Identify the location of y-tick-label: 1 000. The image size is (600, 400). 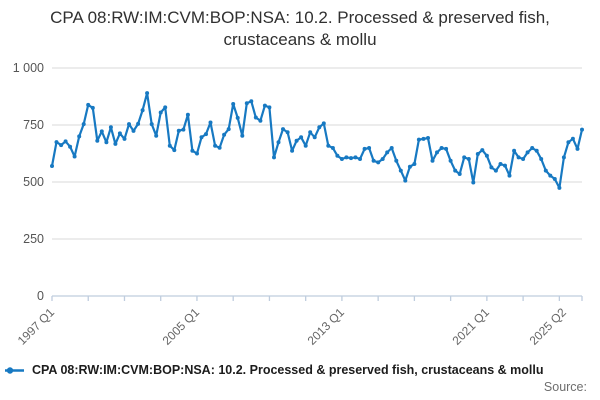
(28, 68).